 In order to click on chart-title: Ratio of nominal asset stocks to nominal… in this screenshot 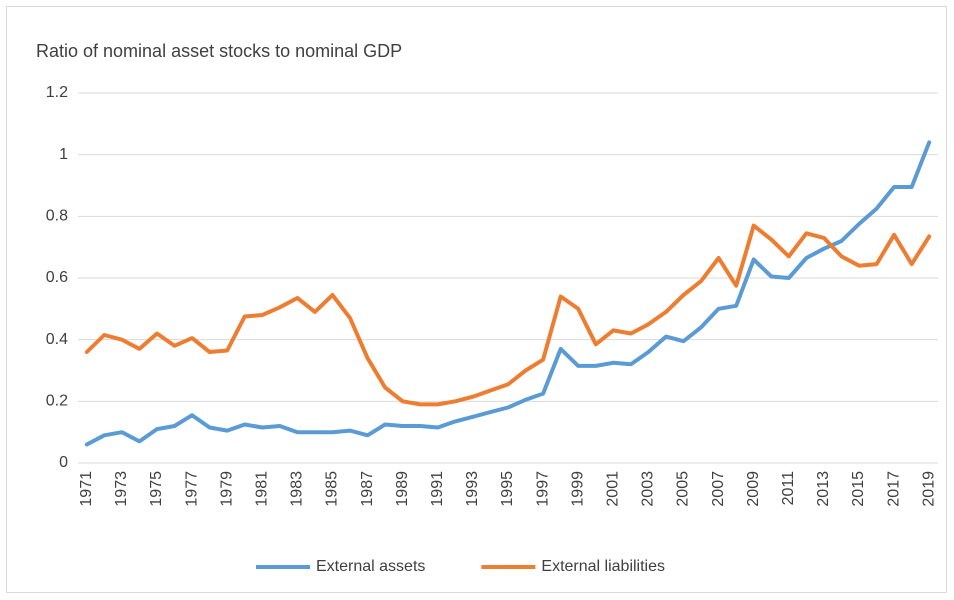, I will do `click(219, 51)`.